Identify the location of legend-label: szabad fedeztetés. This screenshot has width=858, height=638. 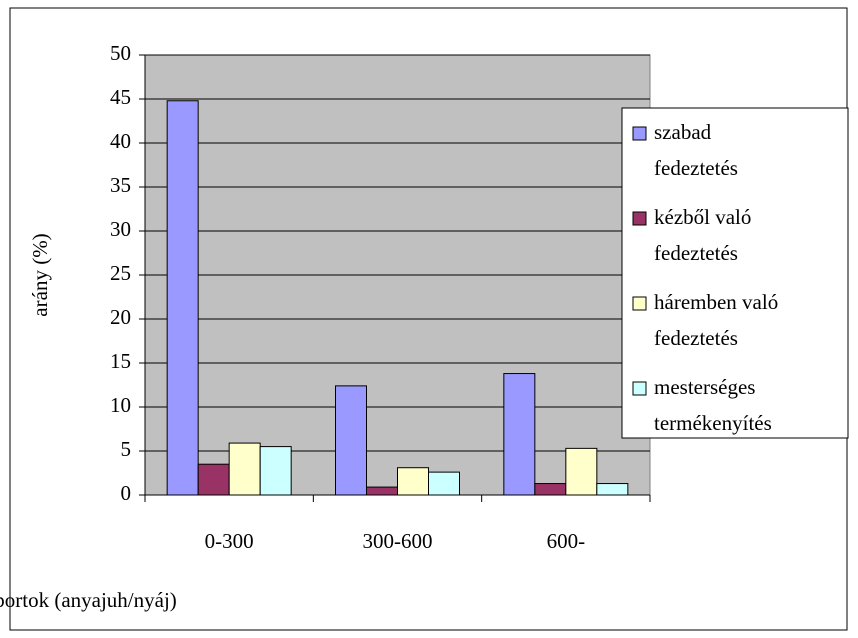
(696, 150).